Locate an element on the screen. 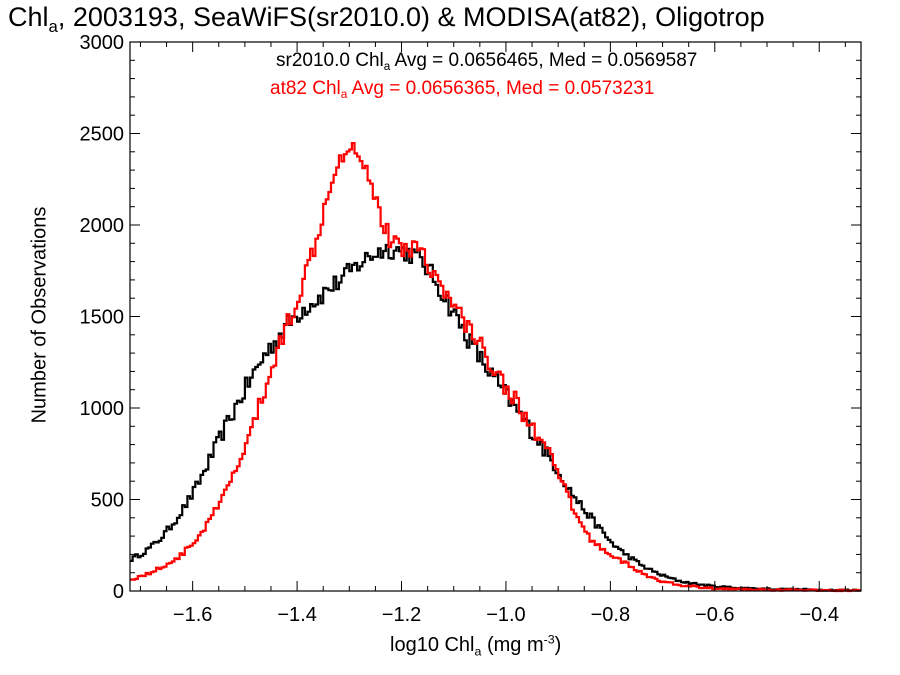 Image resolution: width=900 pixels, height=675 pixels. x-axis-label: log10 Chla (mg m-3) is located at coordinates (476, 645).